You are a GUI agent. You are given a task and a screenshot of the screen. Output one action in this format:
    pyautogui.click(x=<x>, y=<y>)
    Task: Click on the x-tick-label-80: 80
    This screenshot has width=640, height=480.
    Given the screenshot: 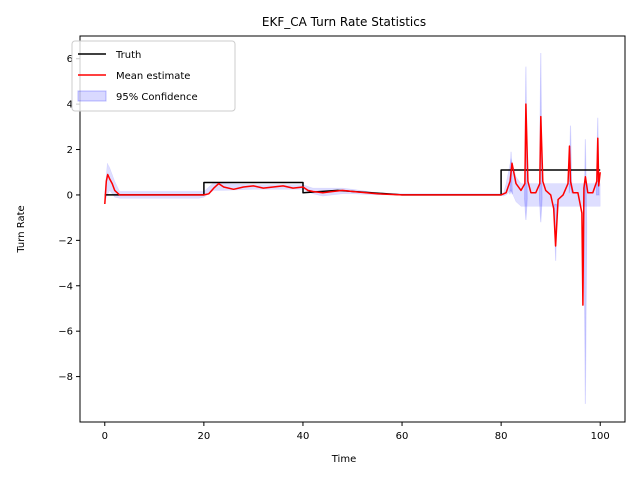 What is the action you would take?
    pyautogui.click(x=501, y=436)
    